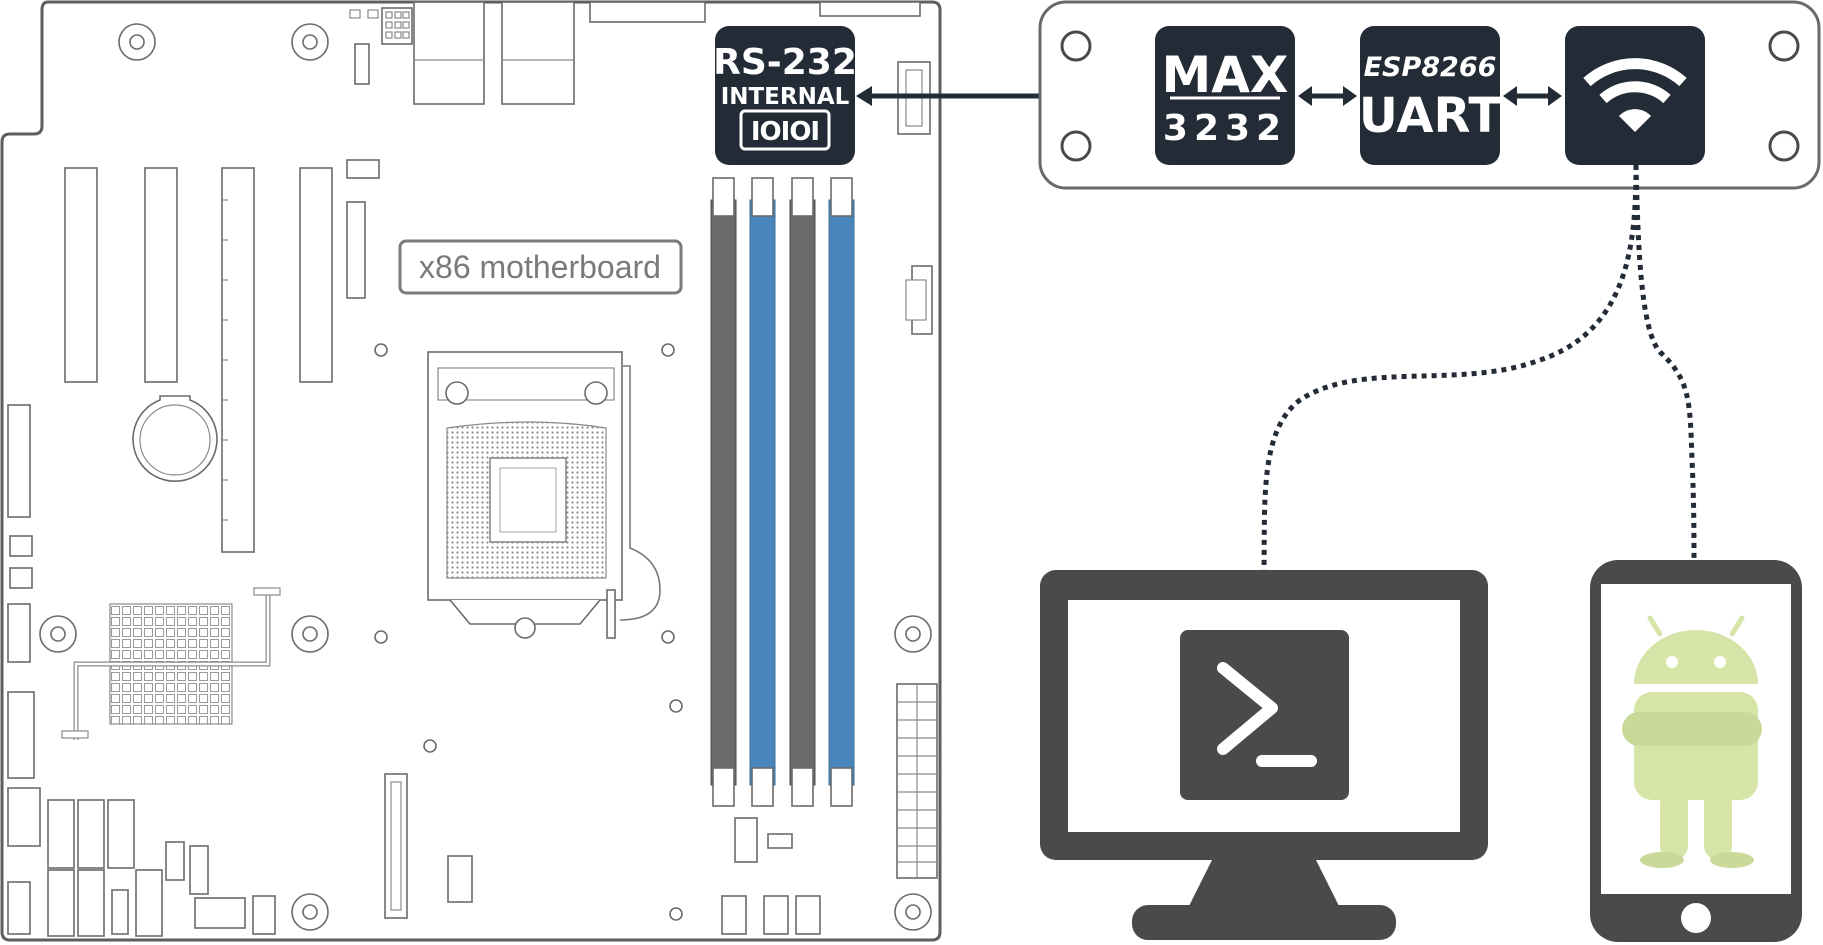  I want to click on serial-port-icon, so click(785, 130).